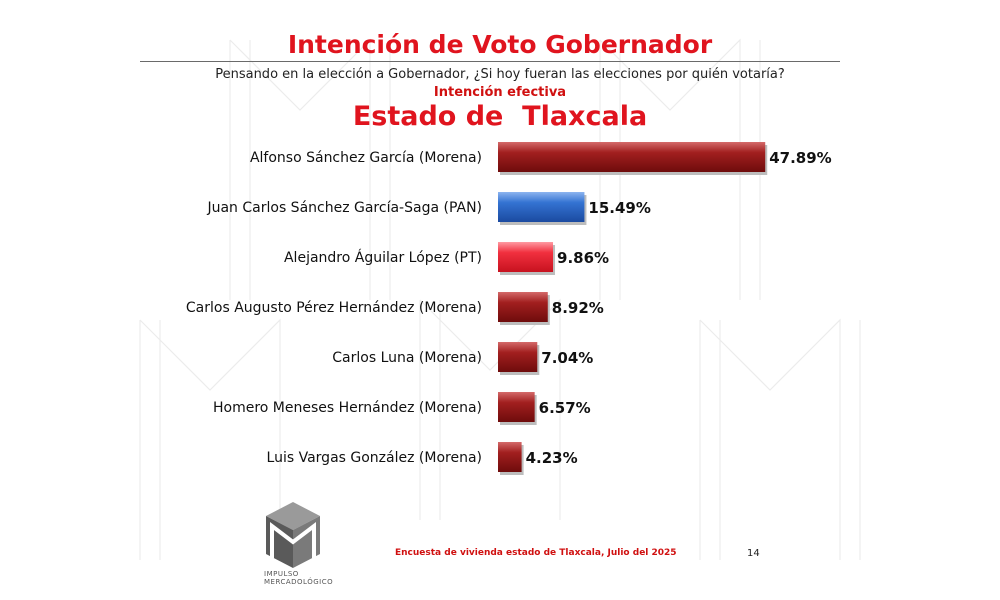  I want to click on category-label: Carlos Luna (Morena), so click(407, 358).